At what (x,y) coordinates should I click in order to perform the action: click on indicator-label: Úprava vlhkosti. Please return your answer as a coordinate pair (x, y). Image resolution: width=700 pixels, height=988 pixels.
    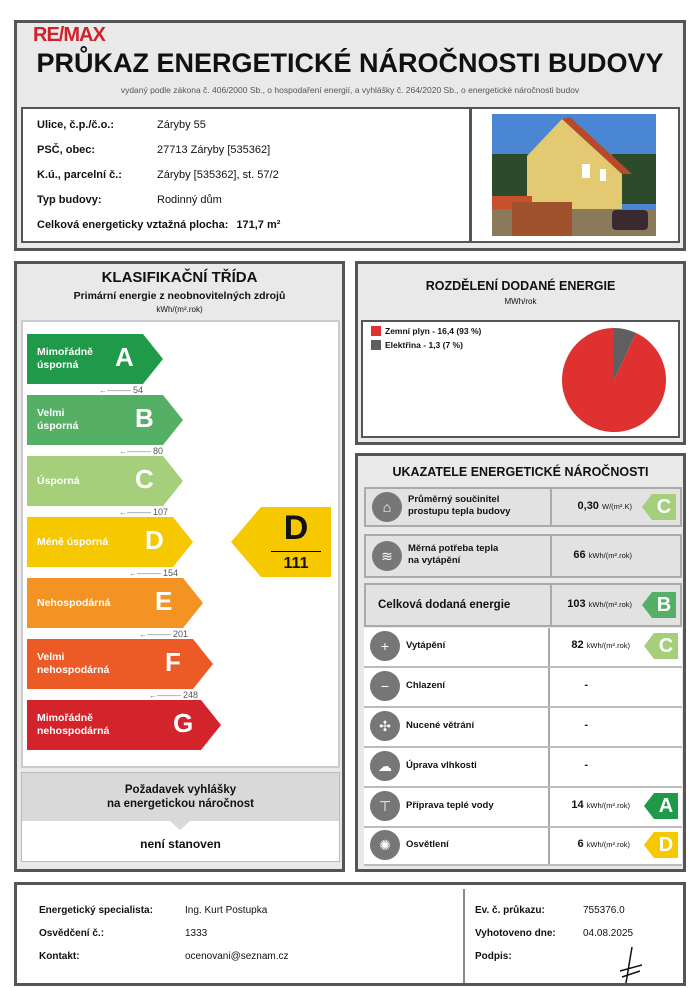
    Looking at the image, I should click on (441, 765).